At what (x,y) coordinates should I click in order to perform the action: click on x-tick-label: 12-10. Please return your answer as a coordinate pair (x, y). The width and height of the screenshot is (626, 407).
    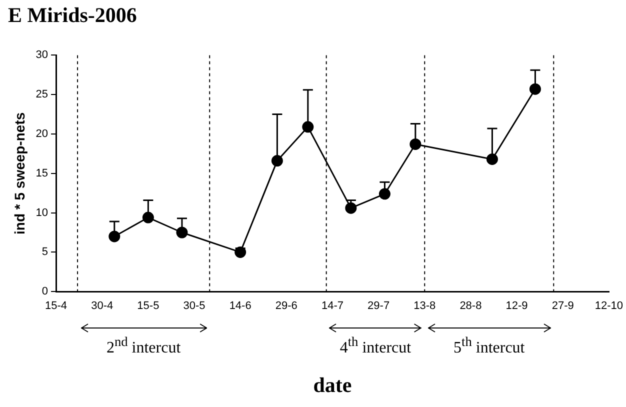
    Looking at the image, I should click on (609, 306).